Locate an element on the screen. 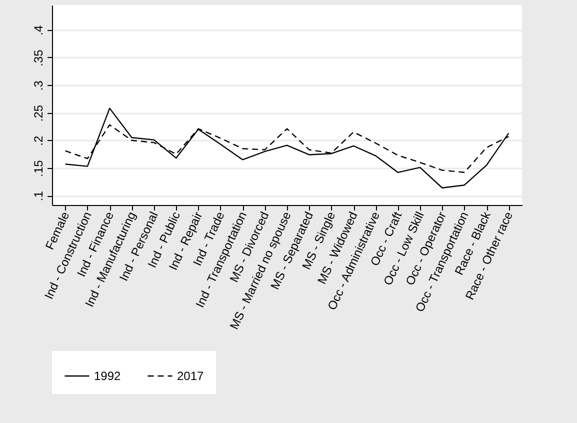 This screenshot has width=577, height=423. y-tick-label: .25 is located at coordinates (39, 113).